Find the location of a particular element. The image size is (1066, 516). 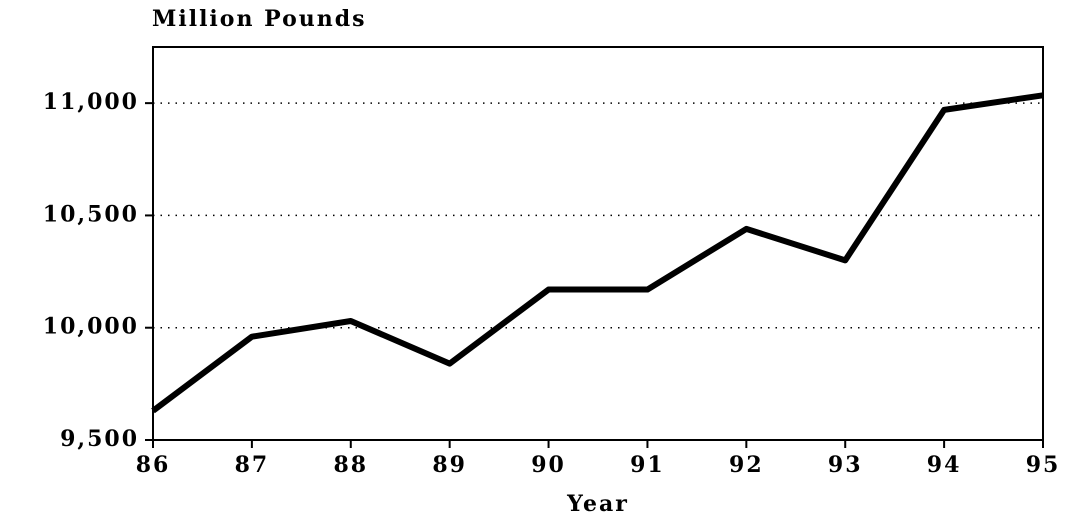

x-tick-label: 94 is located at coordinates (944, 465).